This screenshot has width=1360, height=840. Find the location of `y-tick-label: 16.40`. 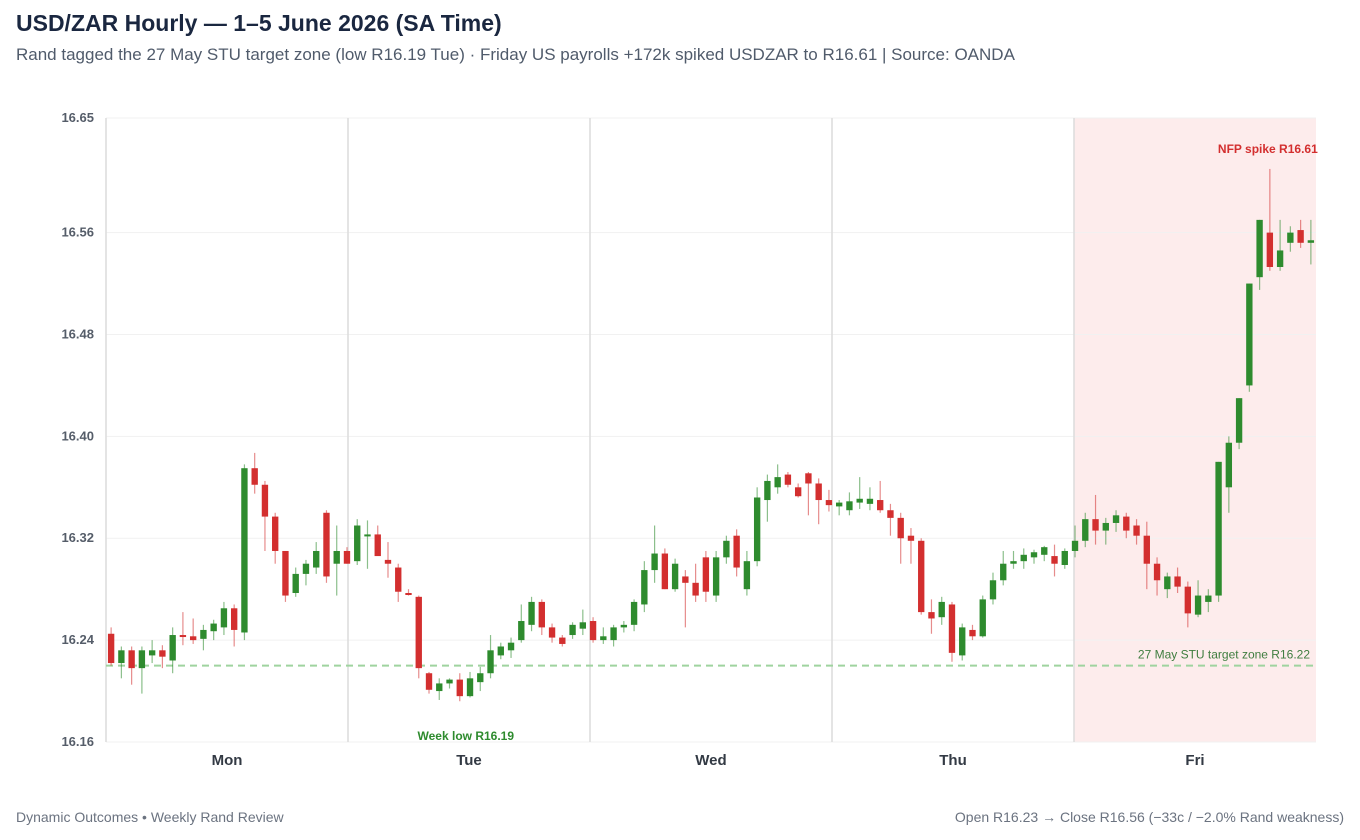

y-tick-label: 16.40 is located at coordinates (77, 435).